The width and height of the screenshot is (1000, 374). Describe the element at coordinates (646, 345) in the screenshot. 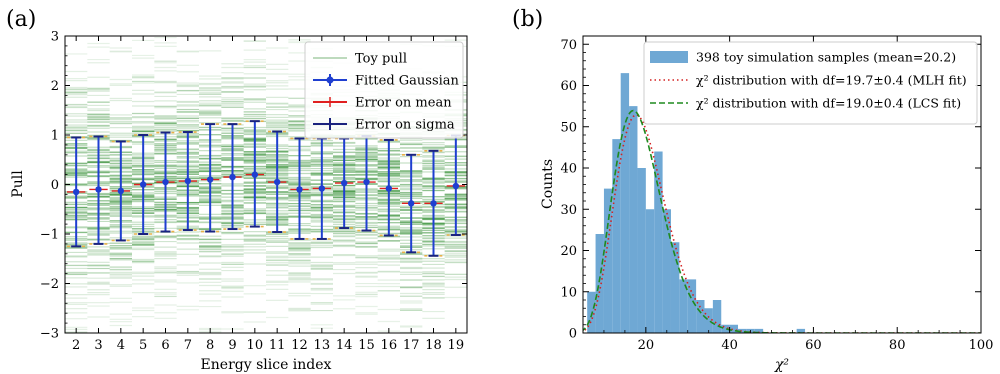

I see `x-tick-label-b: 20` at that location.